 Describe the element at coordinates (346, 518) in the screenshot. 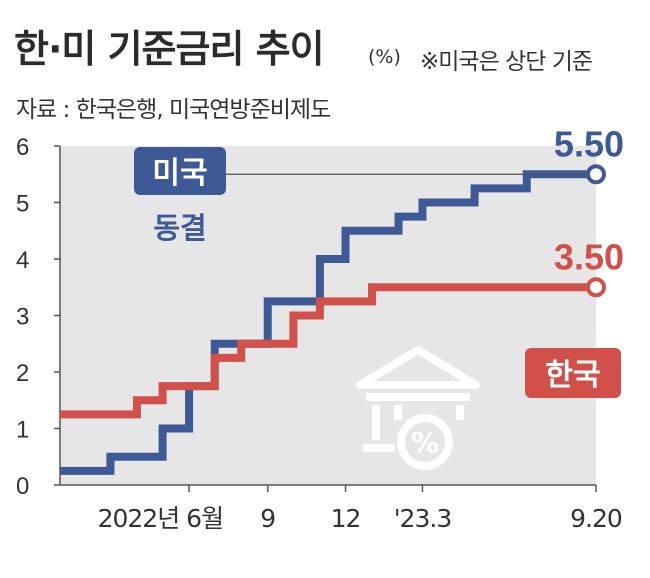

I see `x-tick-label: 12` at that location.